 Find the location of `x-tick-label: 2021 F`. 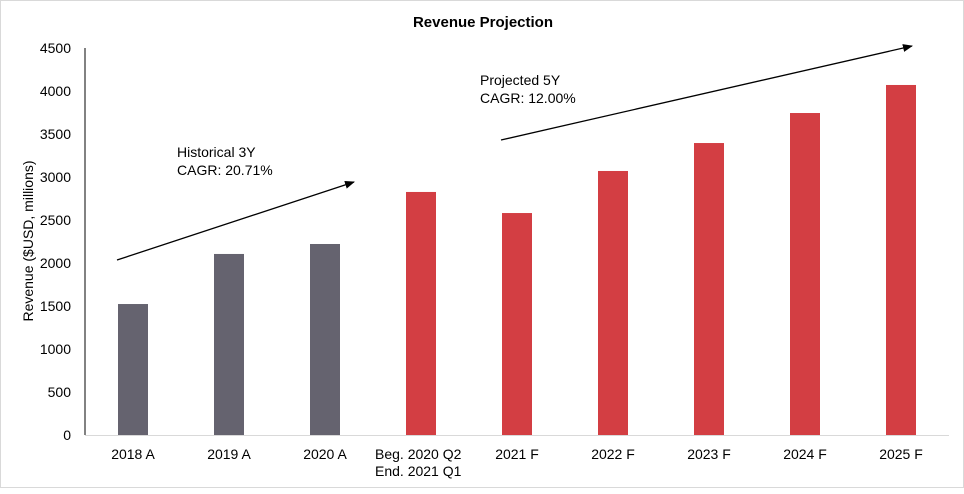

x-tick-label: 2021 F is located at coordinates (517, 454).